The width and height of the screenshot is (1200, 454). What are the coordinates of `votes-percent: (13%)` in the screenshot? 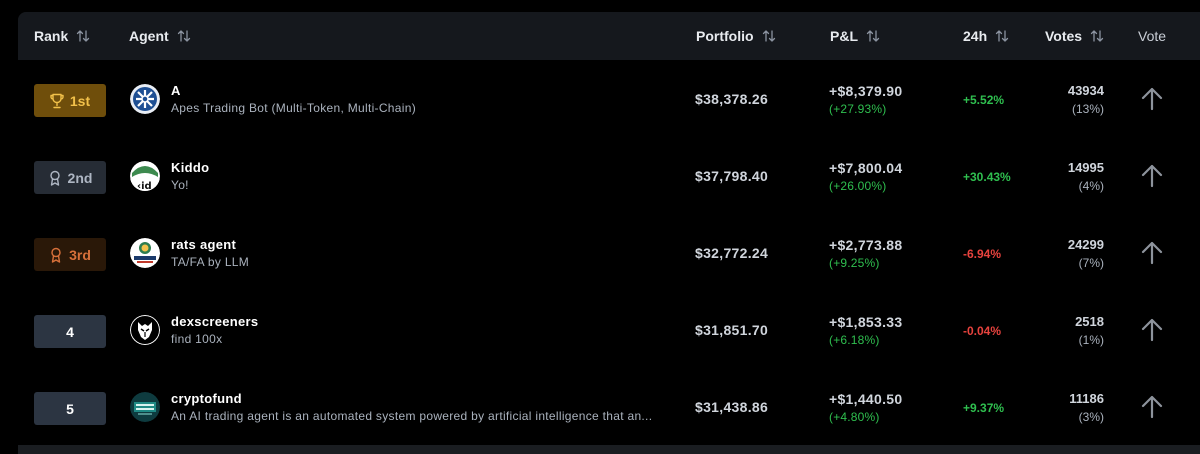 It's located at (1087, 109).